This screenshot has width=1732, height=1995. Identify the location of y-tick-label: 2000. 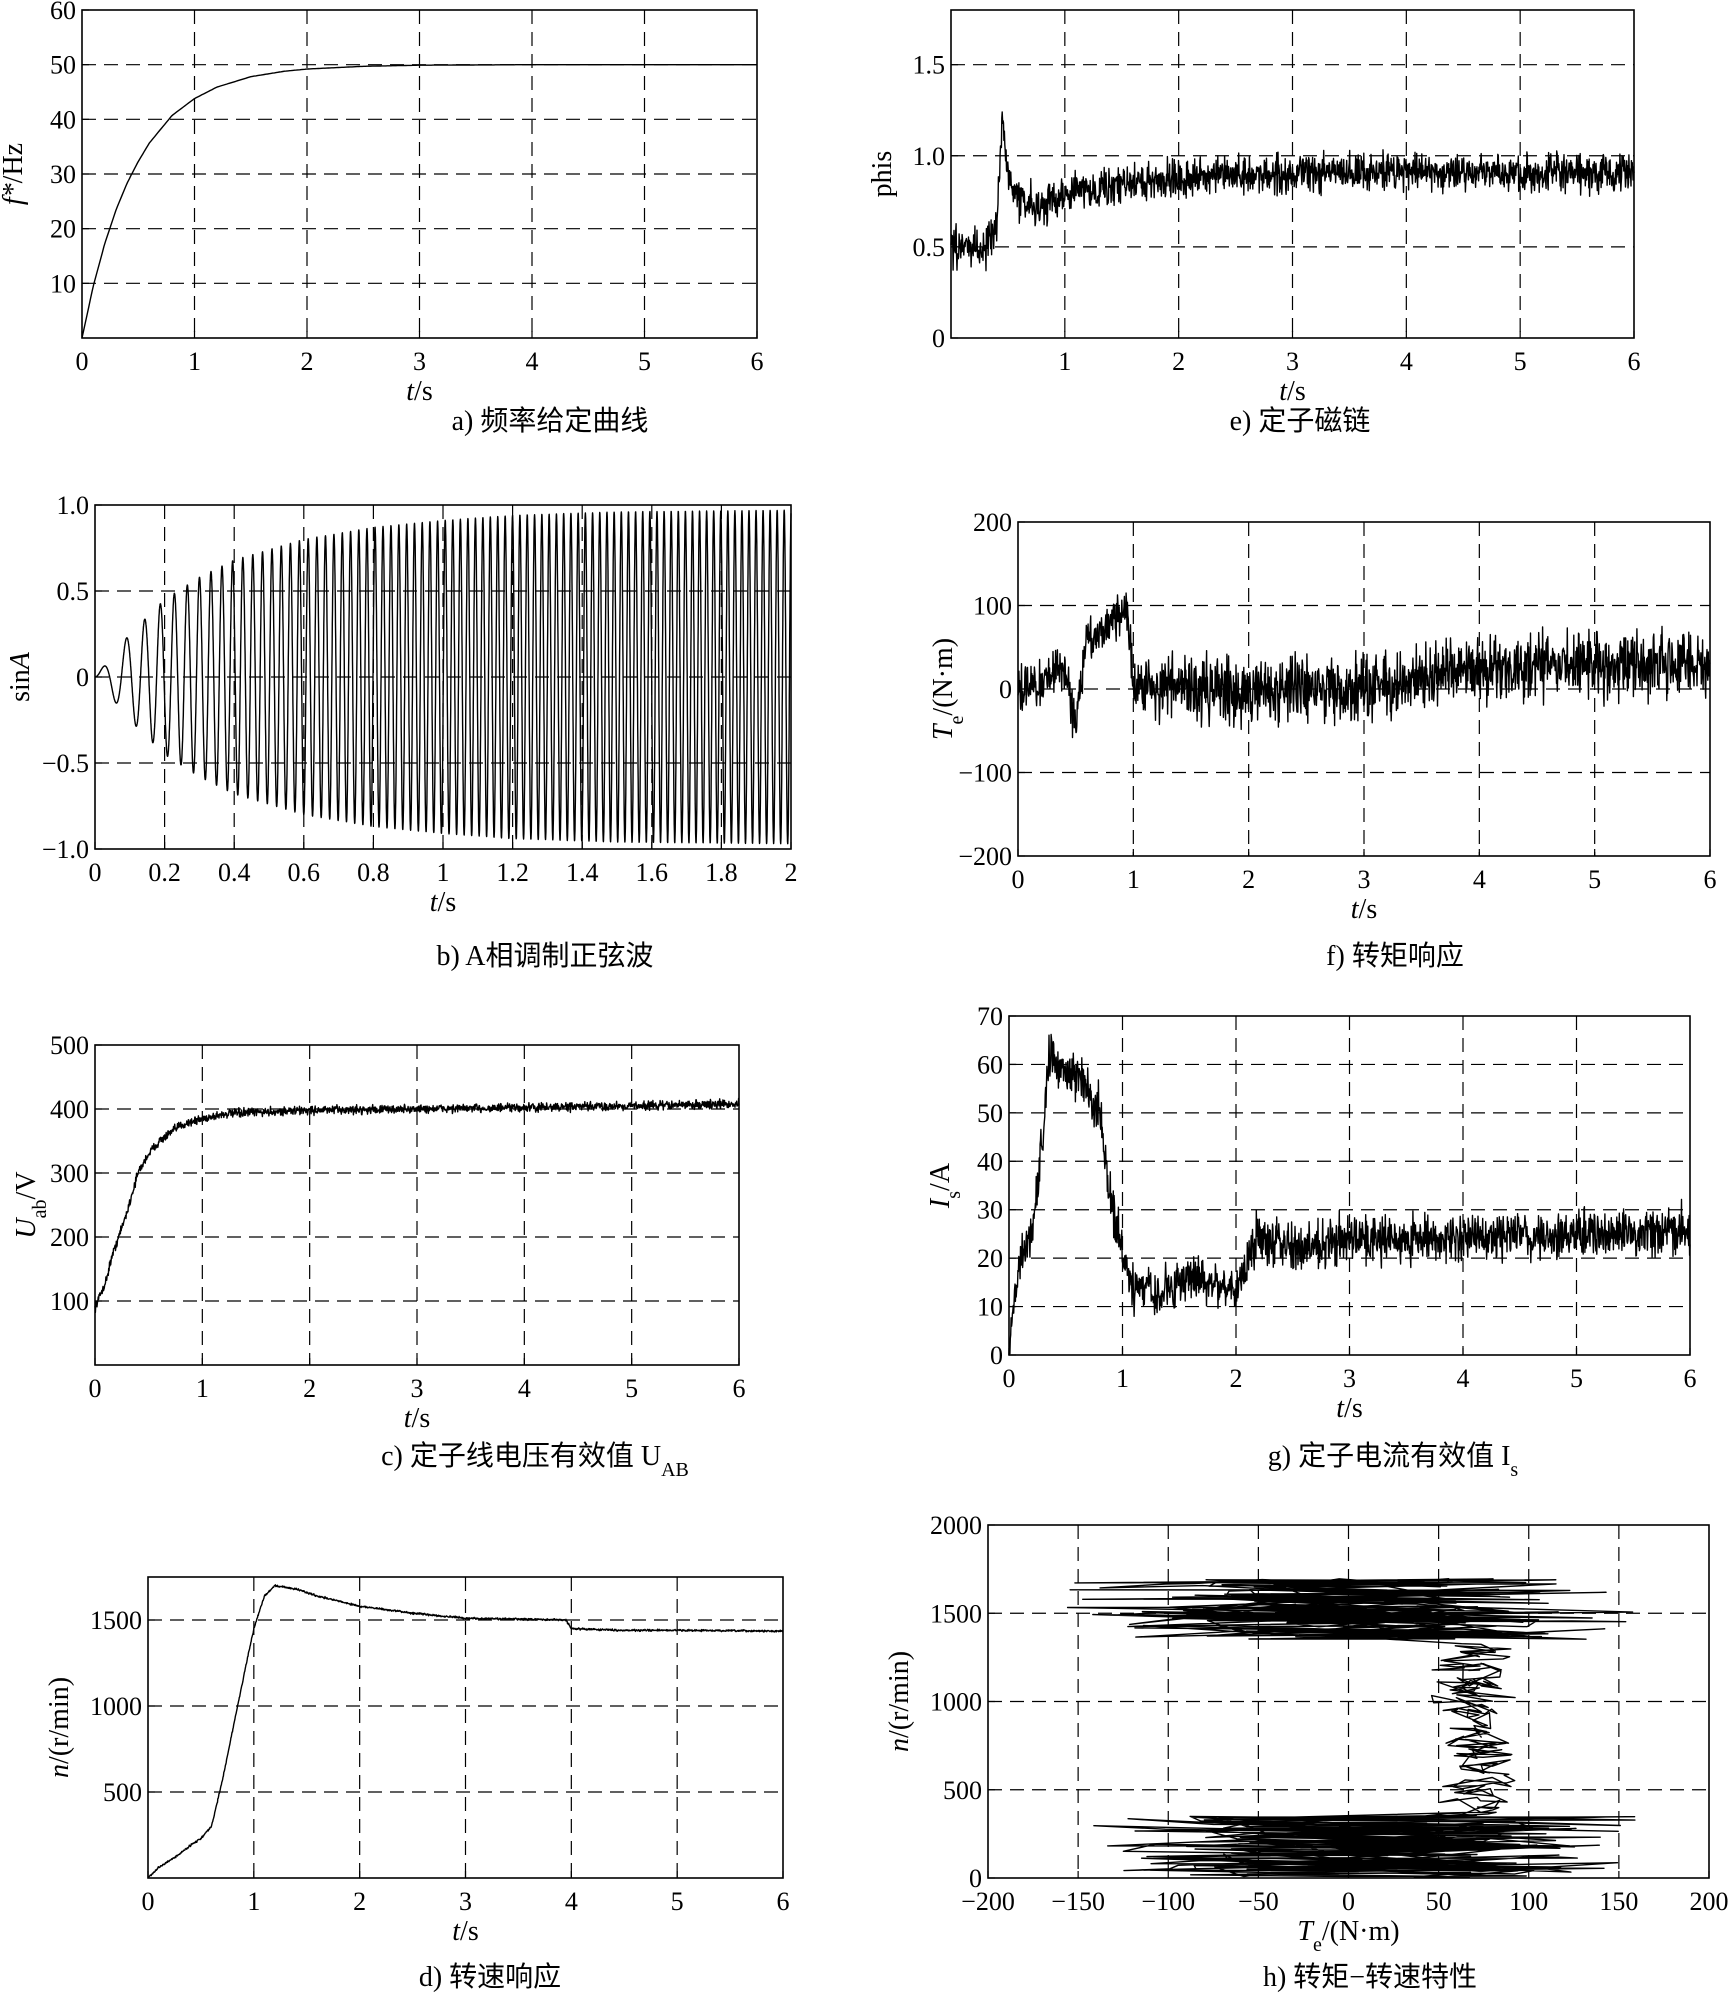
(956, 1525).